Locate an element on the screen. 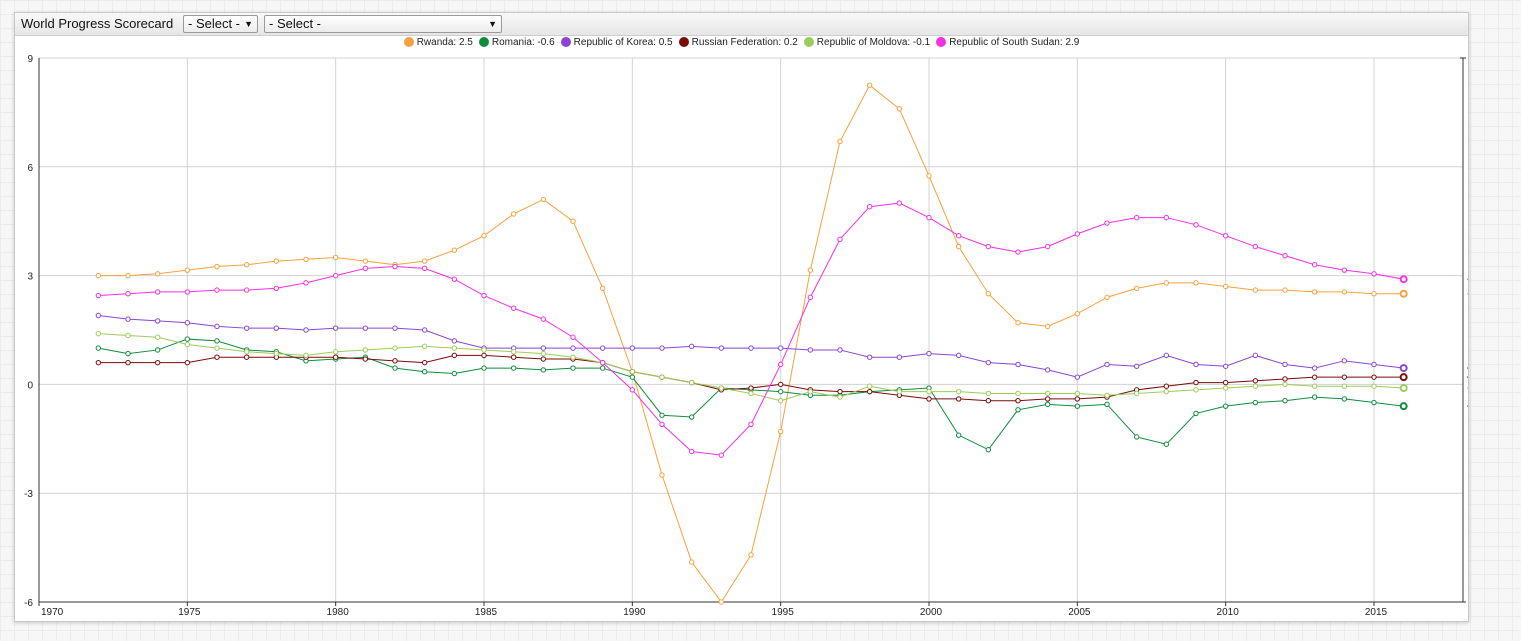 The height and width of the screenshot is (641, 1521). legend-item: Rwanda: 2.5 is located at coordinates (438, 42).